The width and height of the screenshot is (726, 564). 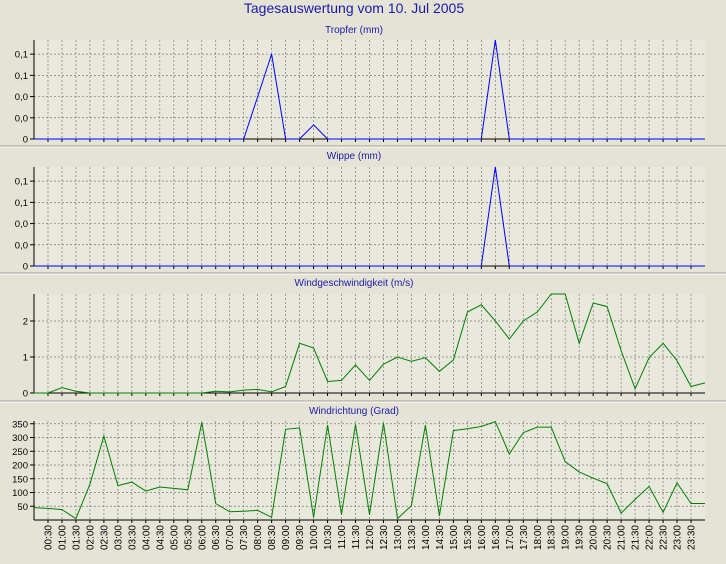 What do you see at coordinates (244, 537) in the screenshot?
I see `x-tick-label: 07:30` at bounding box center [244, 537].